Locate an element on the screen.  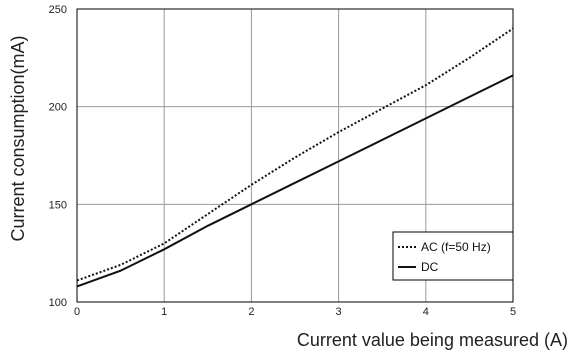
x-tick-label: 2 is located at coordinates (251, 312).